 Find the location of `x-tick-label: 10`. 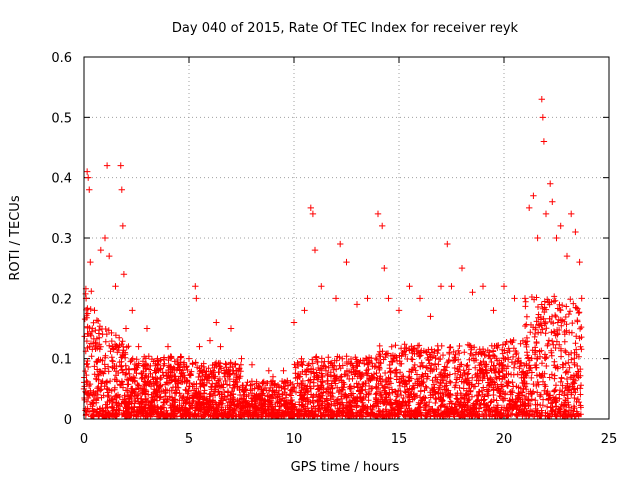

x-tick-label: 10 is located at coordinates (294, 439).